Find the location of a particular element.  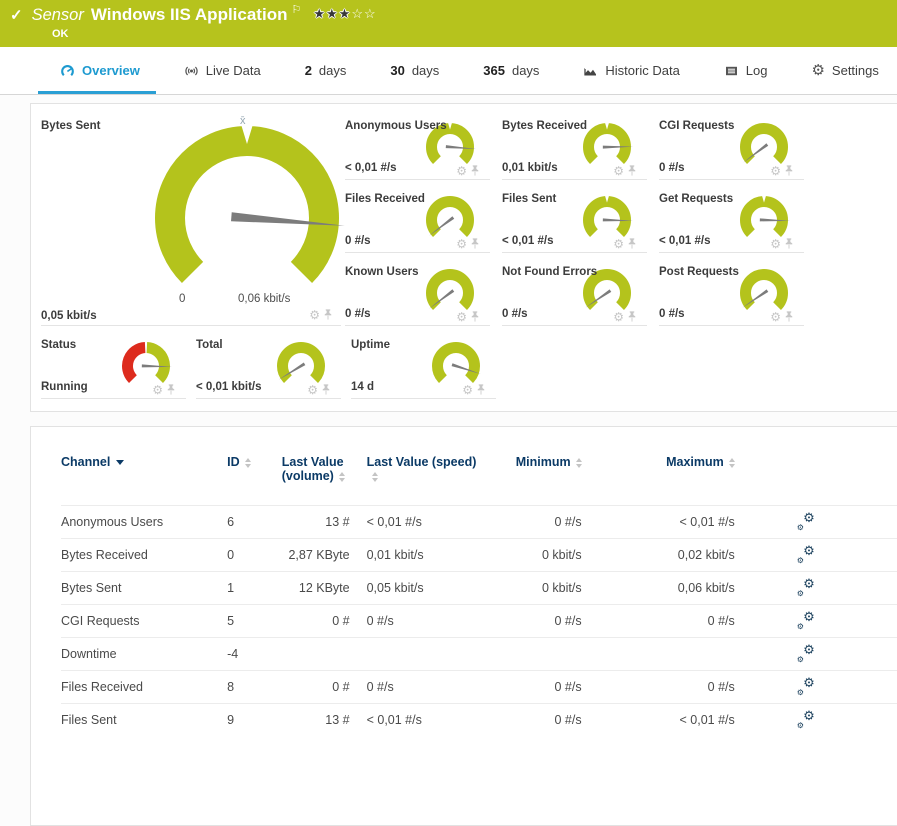

sort-icon is located at coordinates (372, 476).